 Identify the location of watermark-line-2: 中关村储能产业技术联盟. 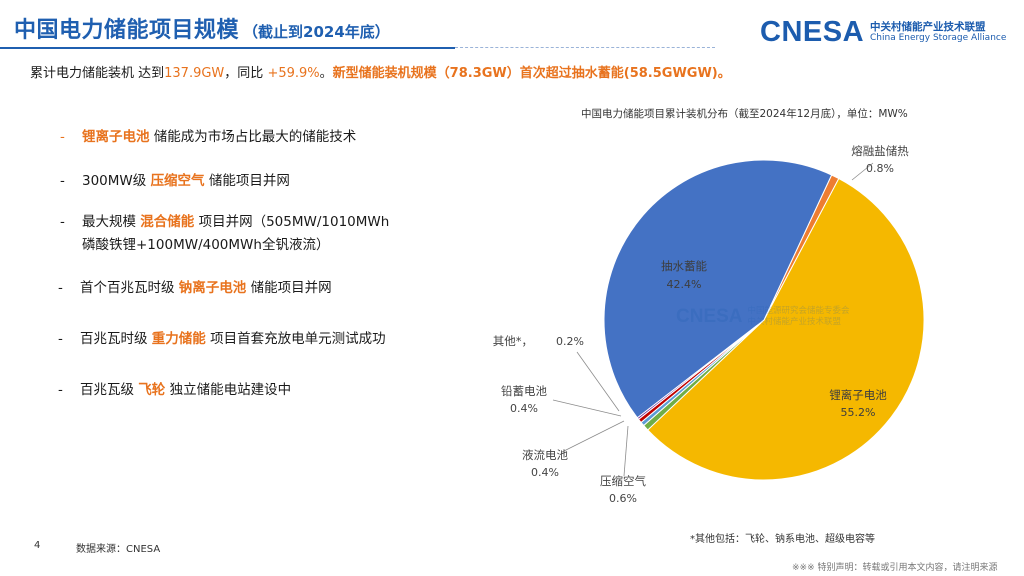
(794, 322).